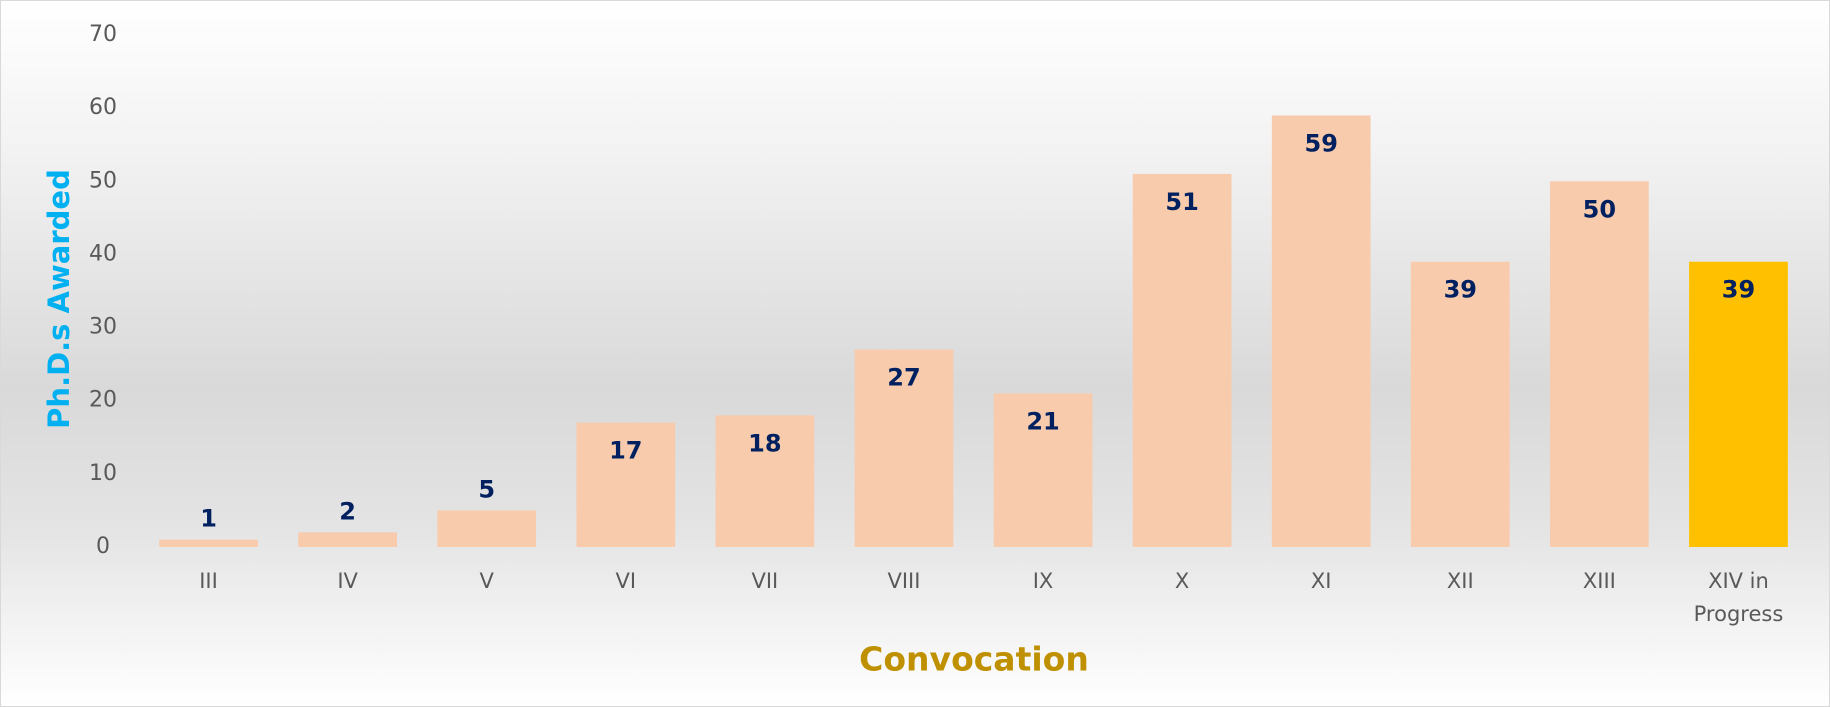 Image resolution: width=1830 pixels, height=707 pixels. Describe the element at coordinates (103, 34) in the screenshot. I see `y-tick-label: 70` at that location.